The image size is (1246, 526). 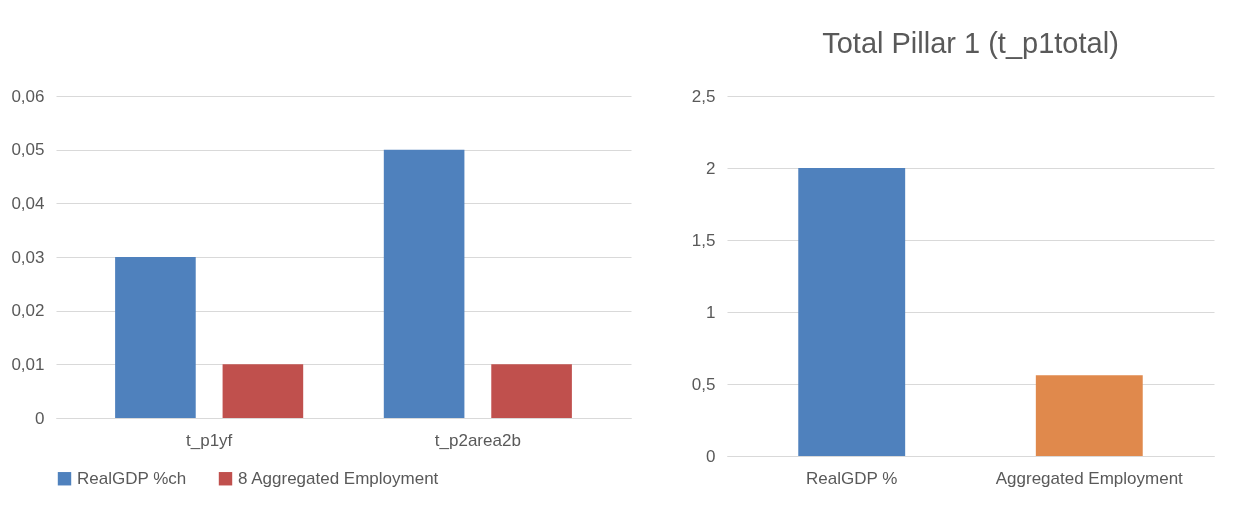 I want to click on y-tick-label: 0,05, so click(x=28, y=150).